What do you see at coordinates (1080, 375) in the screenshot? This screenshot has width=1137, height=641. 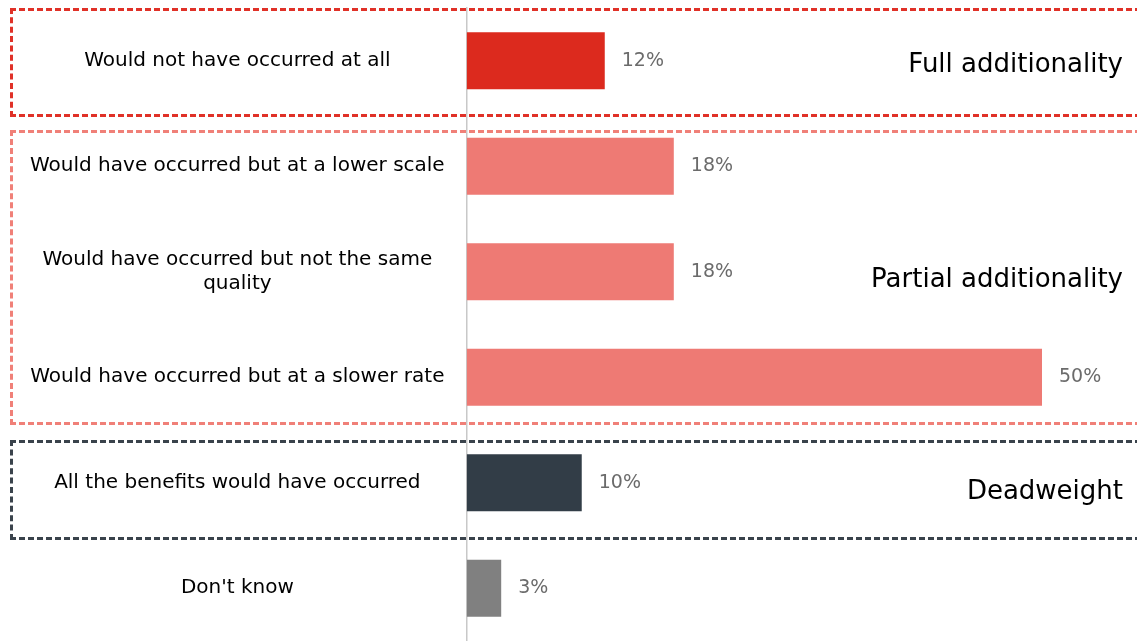 I see `data-label: 50%` at bounding box center [1080, 375].